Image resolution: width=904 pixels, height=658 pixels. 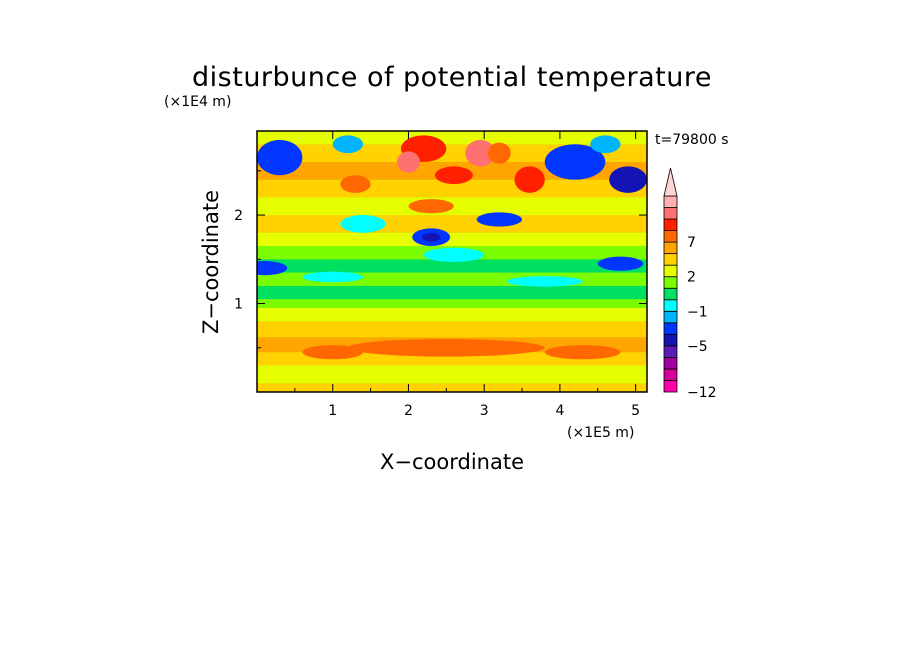 I want to click on colorbar: 7 2 −1 −5 −12, so click(x=690, y=284).